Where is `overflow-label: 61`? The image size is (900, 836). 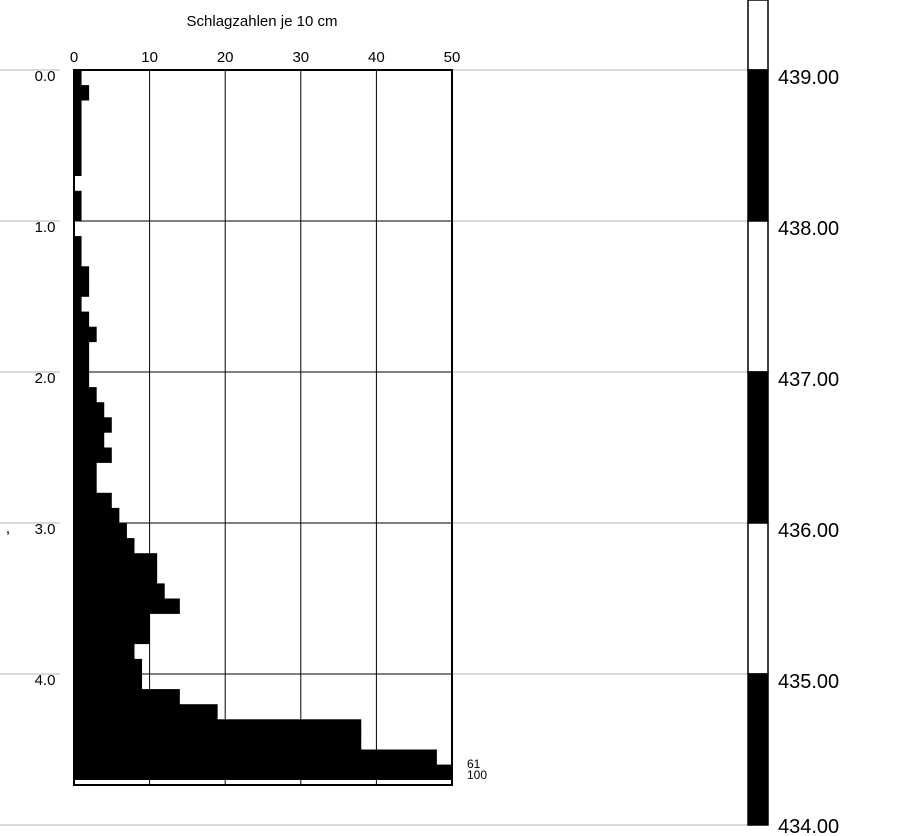 overflow-label: 61 is located at coordinates (474, 764).